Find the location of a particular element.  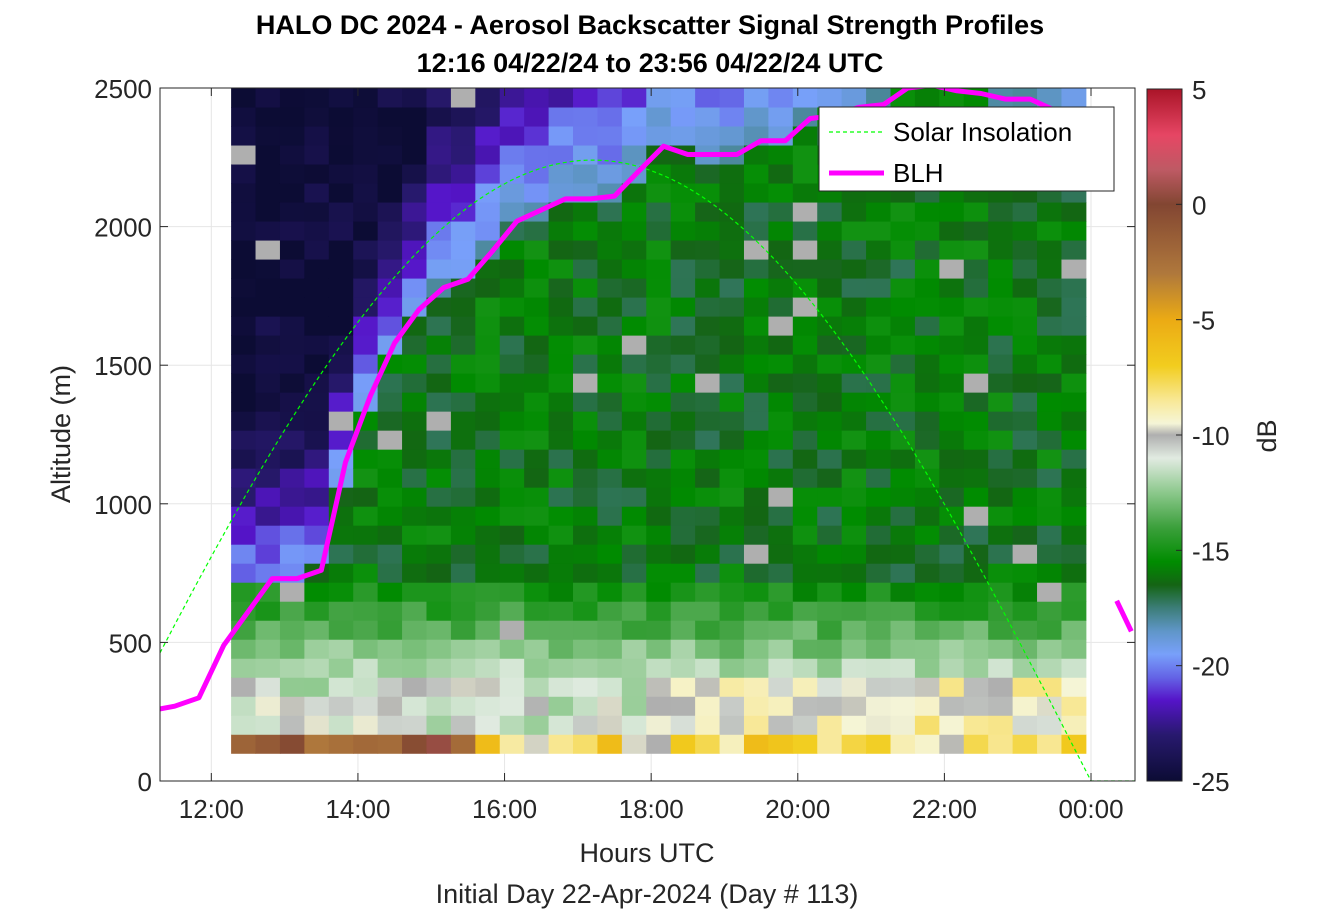

x-tick-label: 00:00 is located at coordinates (1090, 809).